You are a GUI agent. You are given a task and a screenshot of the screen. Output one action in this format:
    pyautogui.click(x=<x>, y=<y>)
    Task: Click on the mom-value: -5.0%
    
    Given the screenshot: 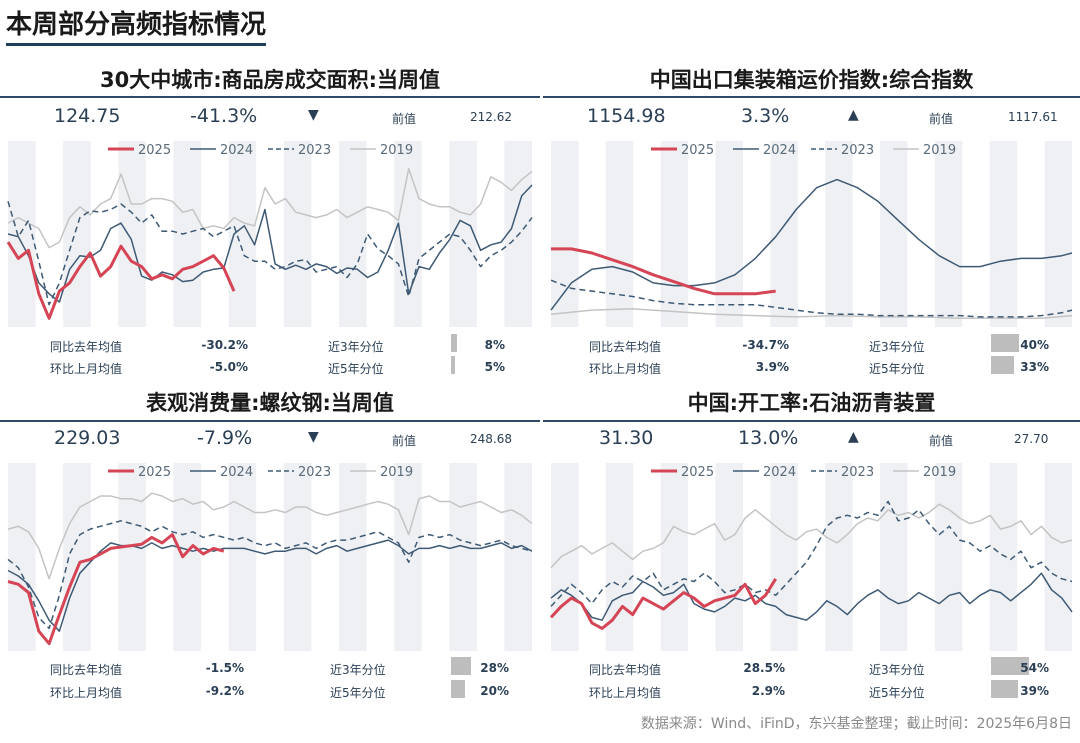 What is the action you would take?
    pyautogui.click(x=228, y=367)
    